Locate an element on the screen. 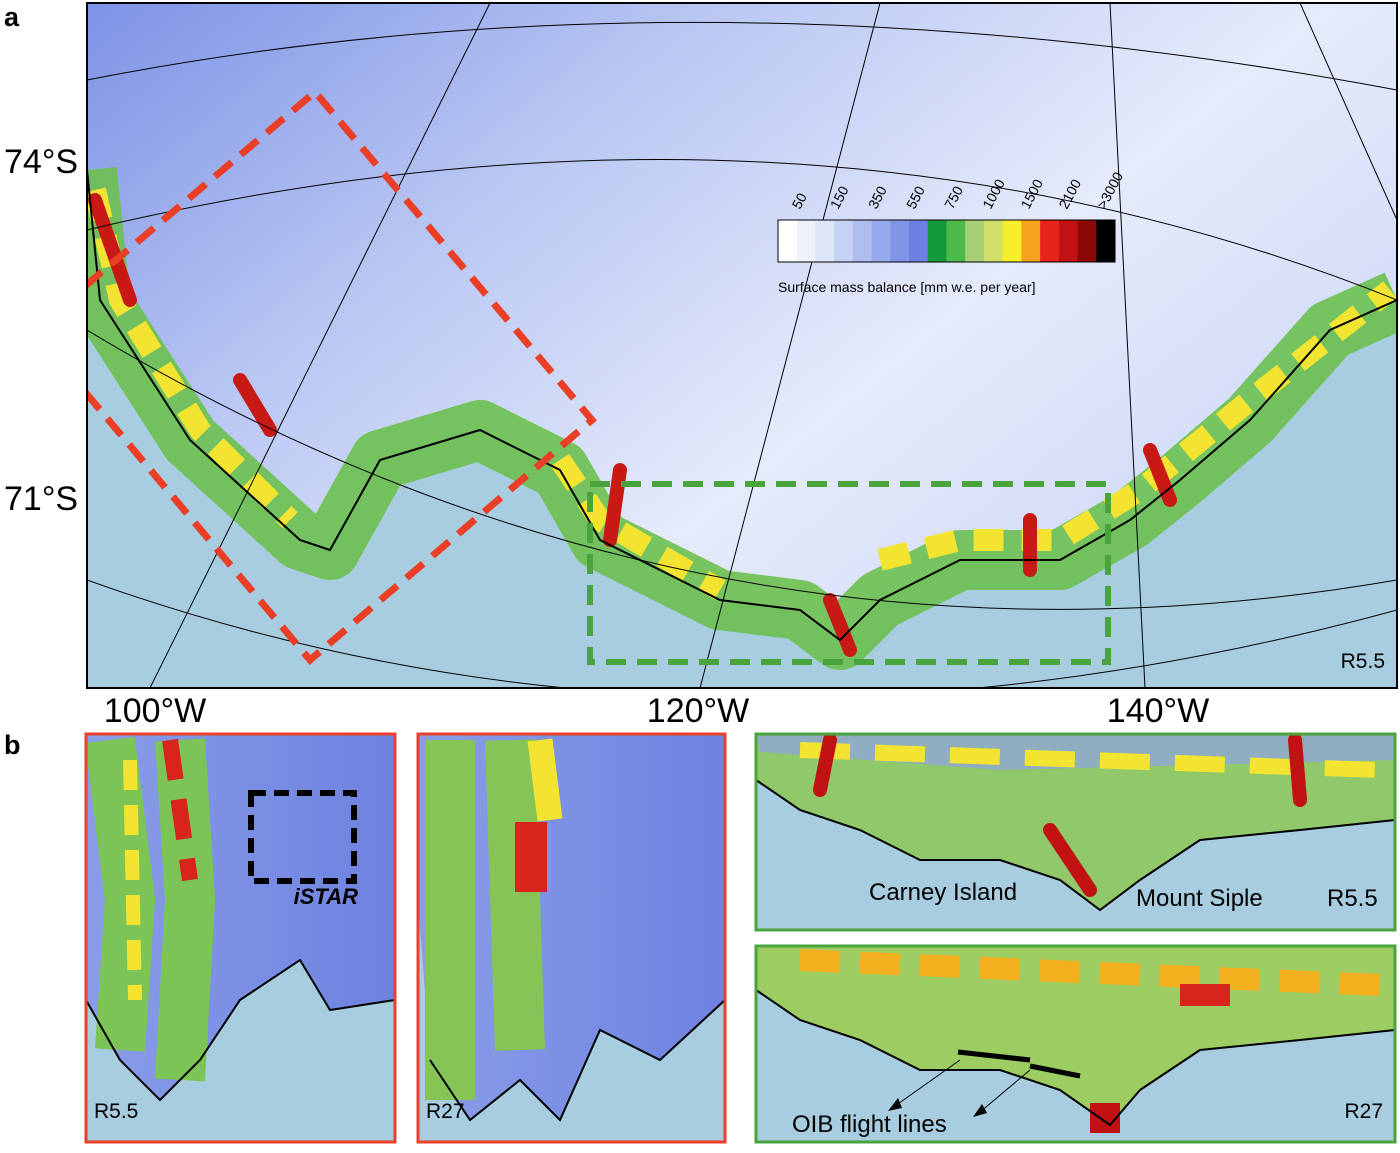 This screenshot has width=1400, height=1153. colorbar-frame is located at coordinates (946, 241).